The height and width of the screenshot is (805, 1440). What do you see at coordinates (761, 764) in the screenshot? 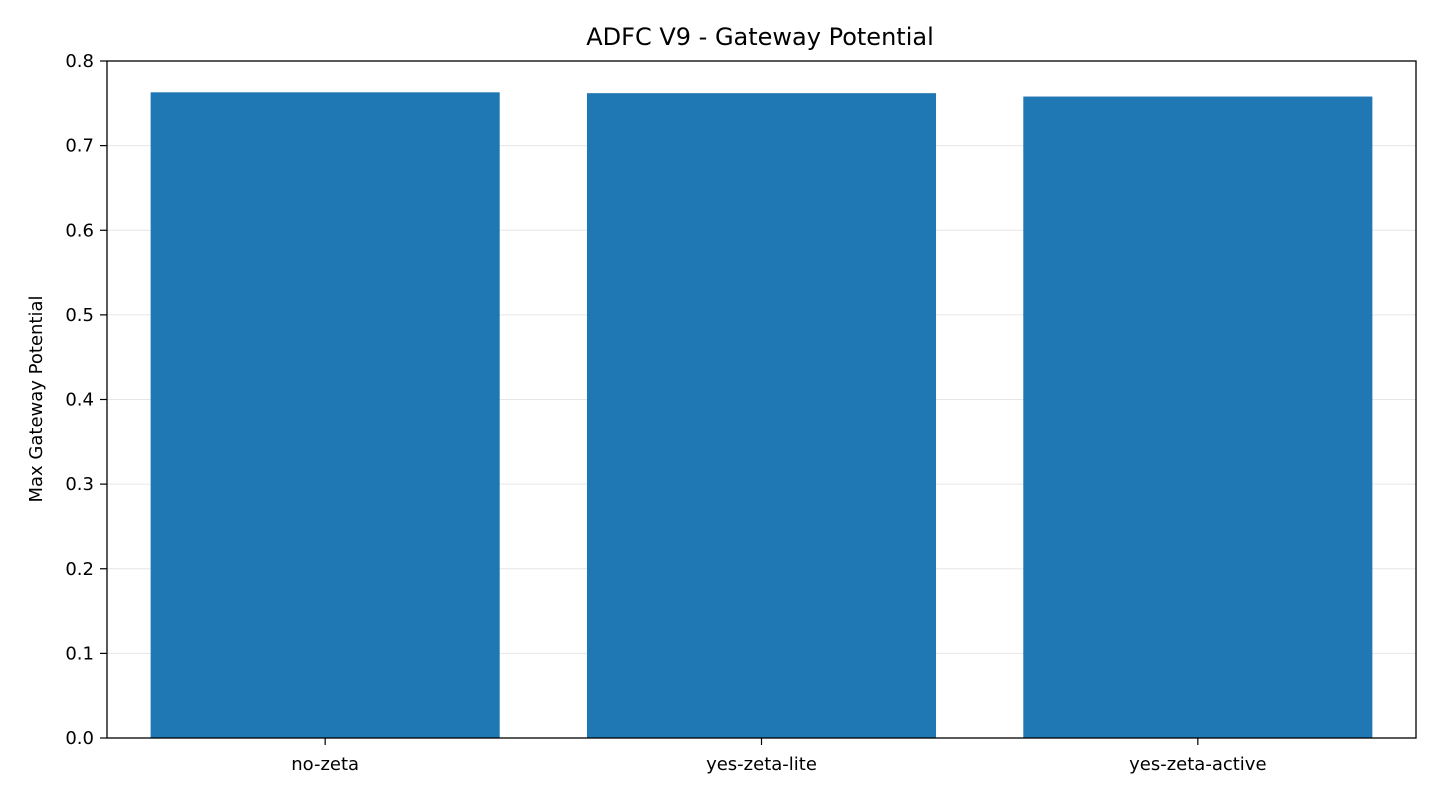
I see `x-tick-label: yes-zeta-lite` at bounding box center [761, 764].